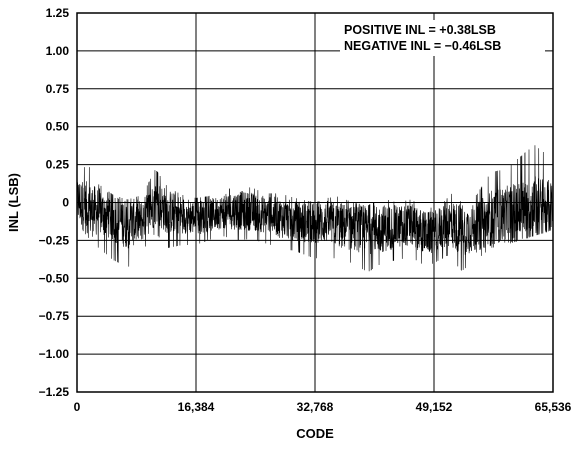 The image size is (579, 449). What do you see at coordinates (58, 165) in the screenshot?
I see `y-tick-label: 0.25` at bounding box center [58, 165].